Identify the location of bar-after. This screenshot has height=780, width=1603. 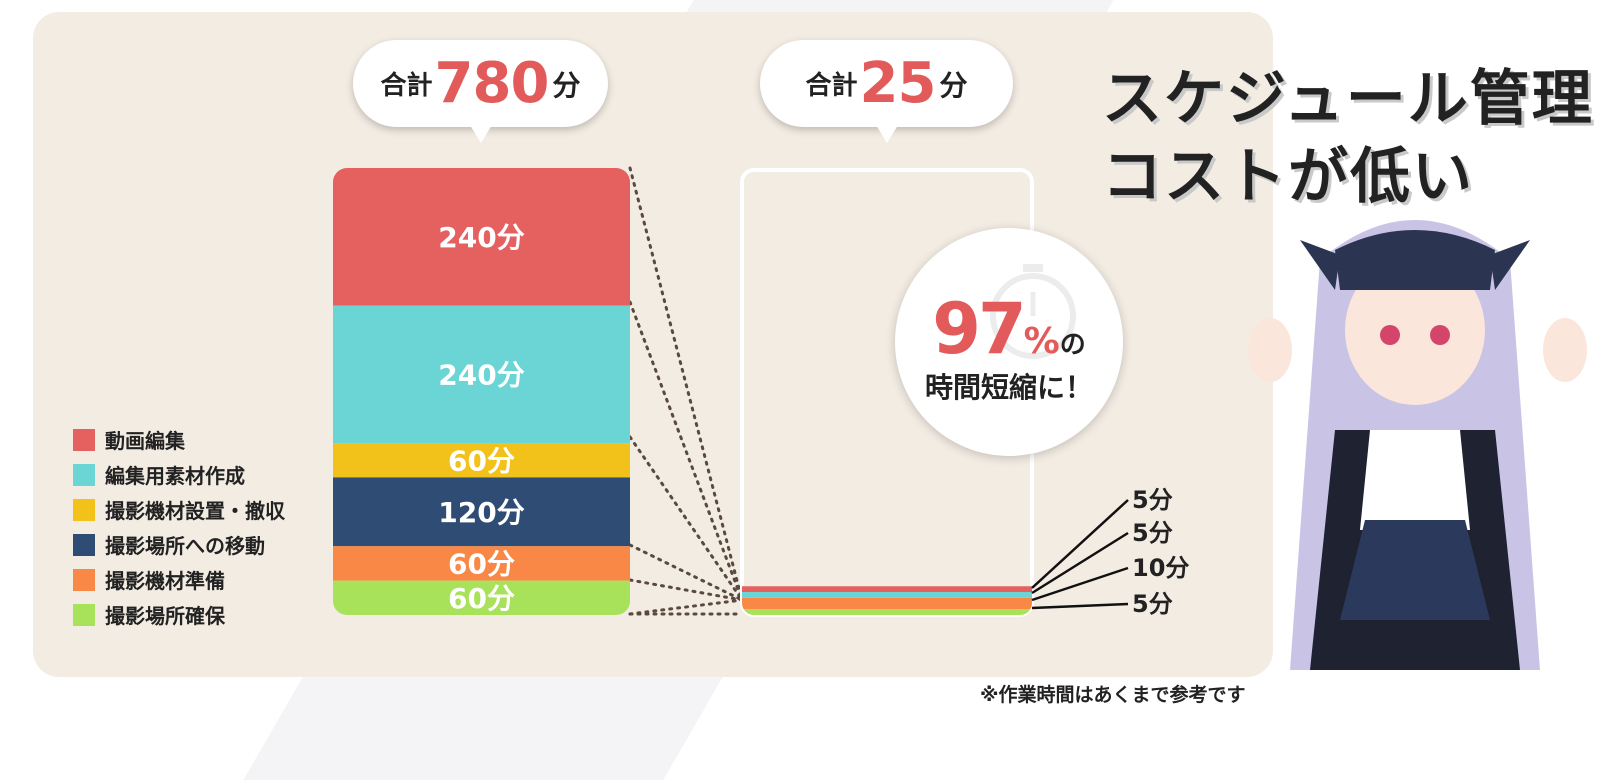
(887, 600).